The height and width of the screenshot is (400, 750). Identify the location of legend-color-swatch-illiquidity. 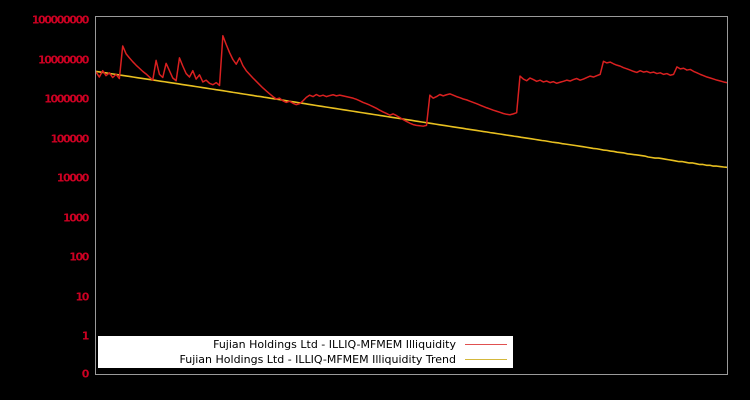
(486, 344).